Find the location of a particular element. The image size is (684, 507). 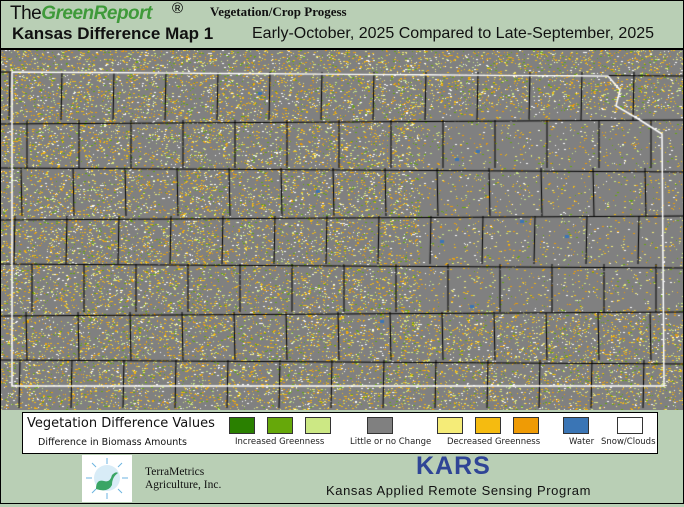

label-water: Water is located at coordinates (582, 442).